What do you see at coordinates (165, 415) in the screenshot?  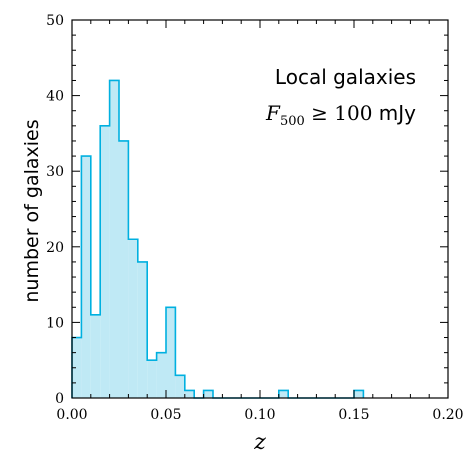 I see `x-tick-label: 0.05` at bounding box center [165, 415].